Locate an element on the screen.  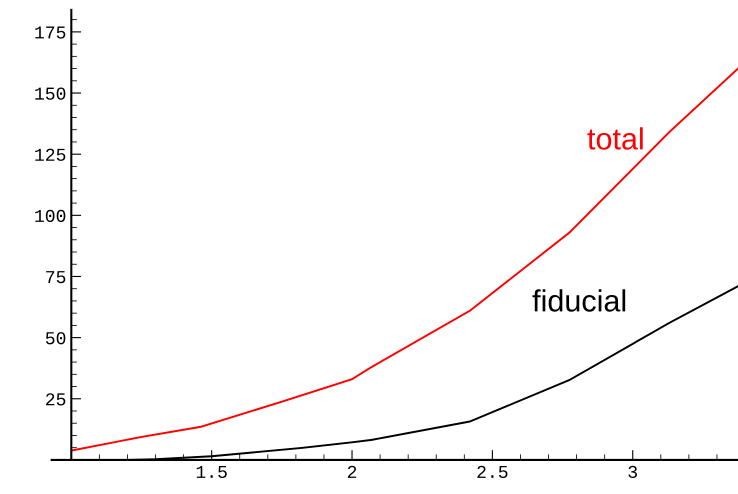
x-tick-label: 2.5 is located at coordinates (492, 472).